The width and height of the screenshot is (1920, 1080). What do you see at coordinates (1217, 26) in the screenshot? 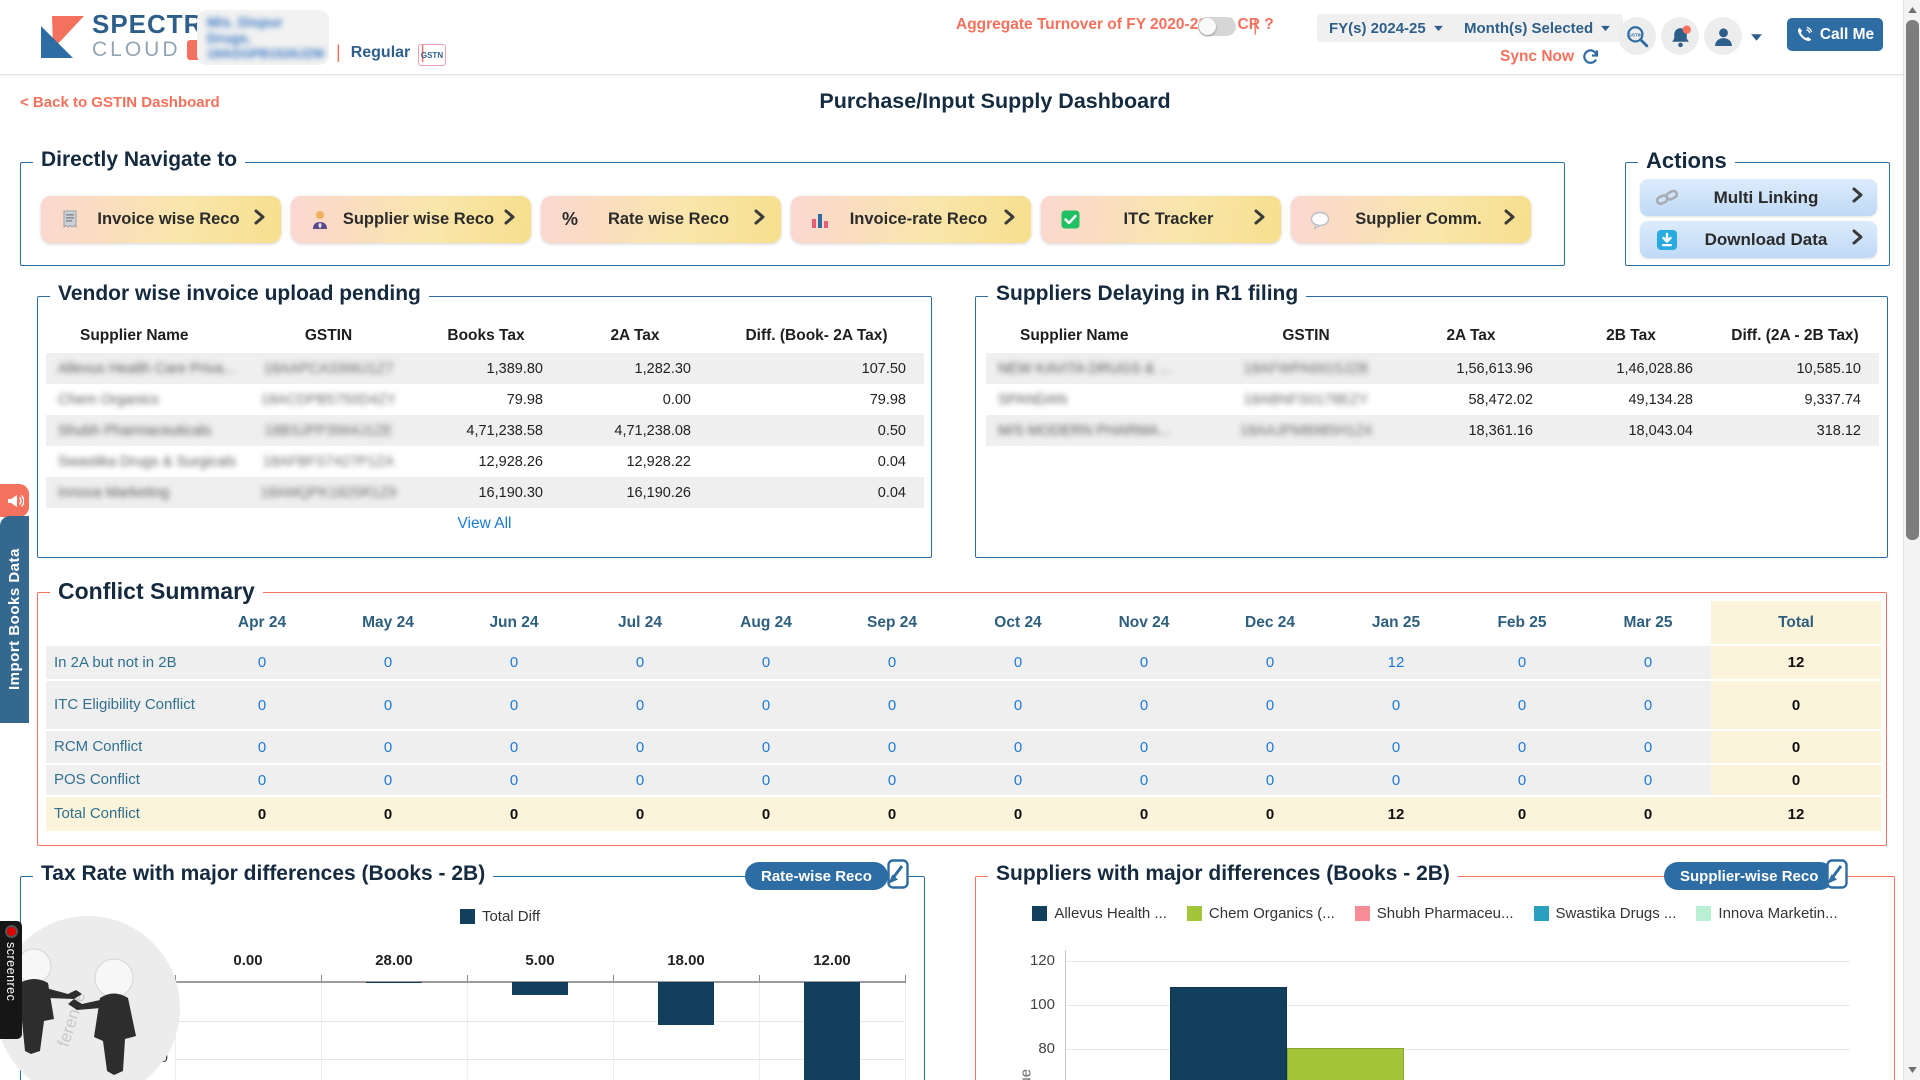
I see `turnover-toggle` at bounding box center [1217, 26].